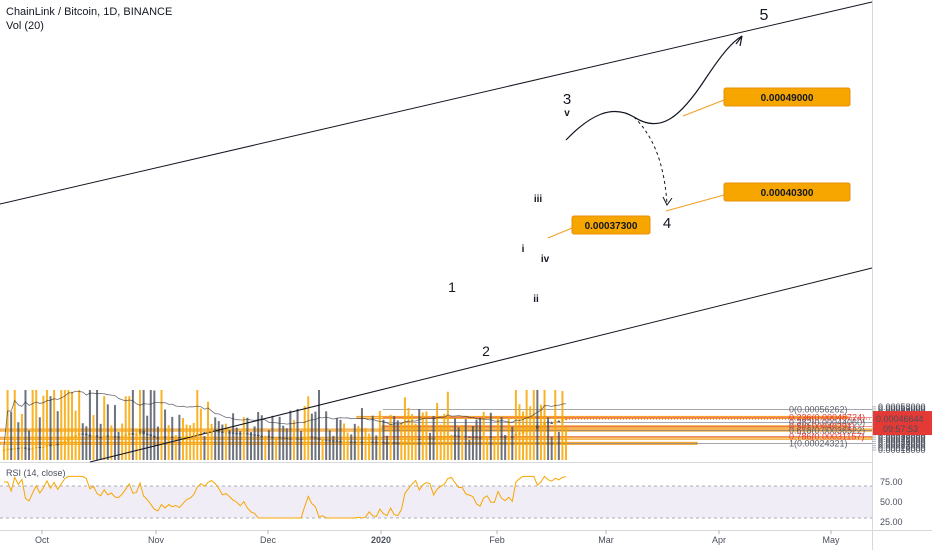 Image resolution: width=932 pixels, height=550 pixels. What do you see at coordinates (285, 497) in the screenshot?
I see `rsi-line` at bounding box center [285, 497].